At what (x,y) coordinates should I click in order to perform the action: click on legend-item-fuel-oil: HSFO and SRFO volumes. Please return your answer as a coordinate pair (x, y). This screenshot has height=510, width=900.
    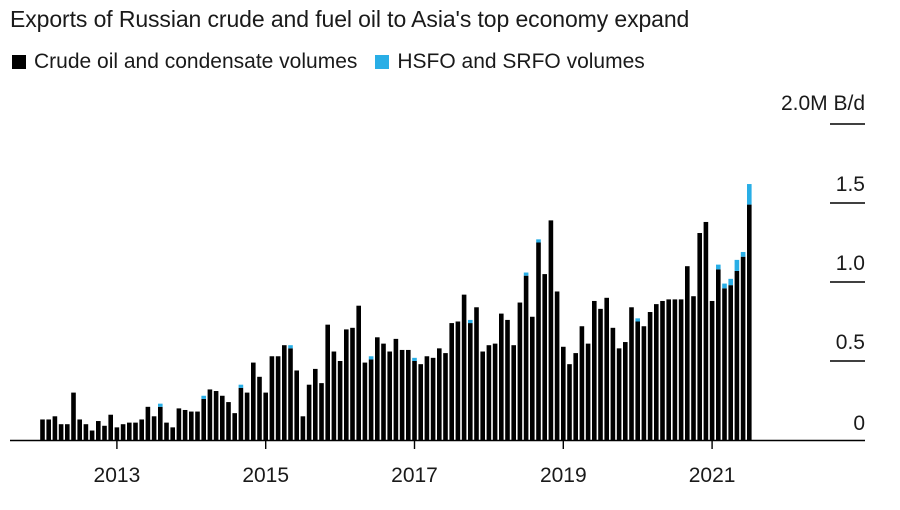
    Looking at the image, I should click on (510, 62).